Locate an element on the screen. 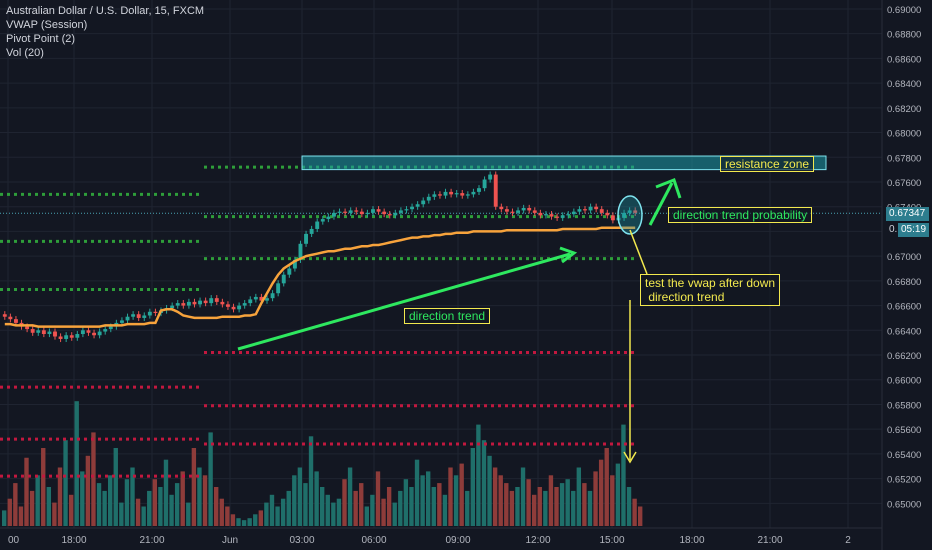 This screenshot has height=550, width=932. price-tick-label: 0.65800 is located at coordinates (904, 405).